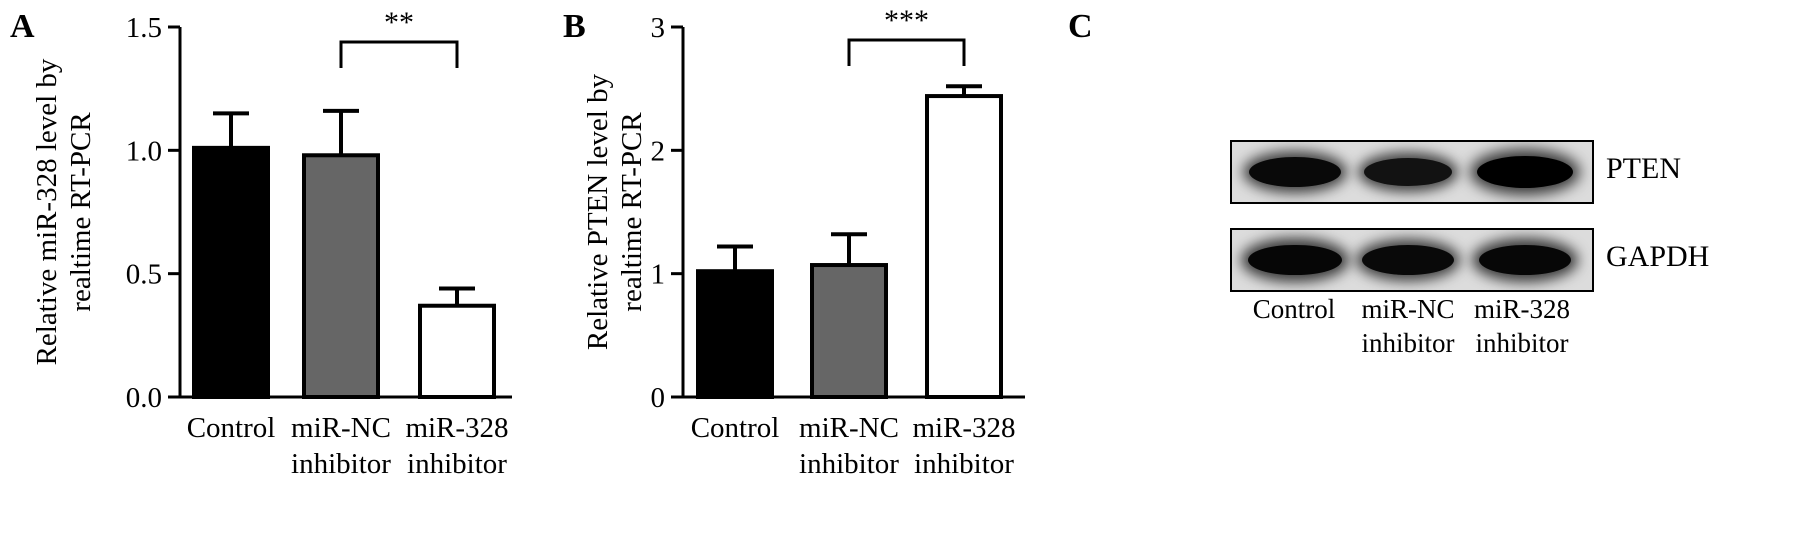 The width and height of the screenshot is (1795, 555). I want to click on chart-a-xtick-label-1-0: miR-NC, so click(341, 428).